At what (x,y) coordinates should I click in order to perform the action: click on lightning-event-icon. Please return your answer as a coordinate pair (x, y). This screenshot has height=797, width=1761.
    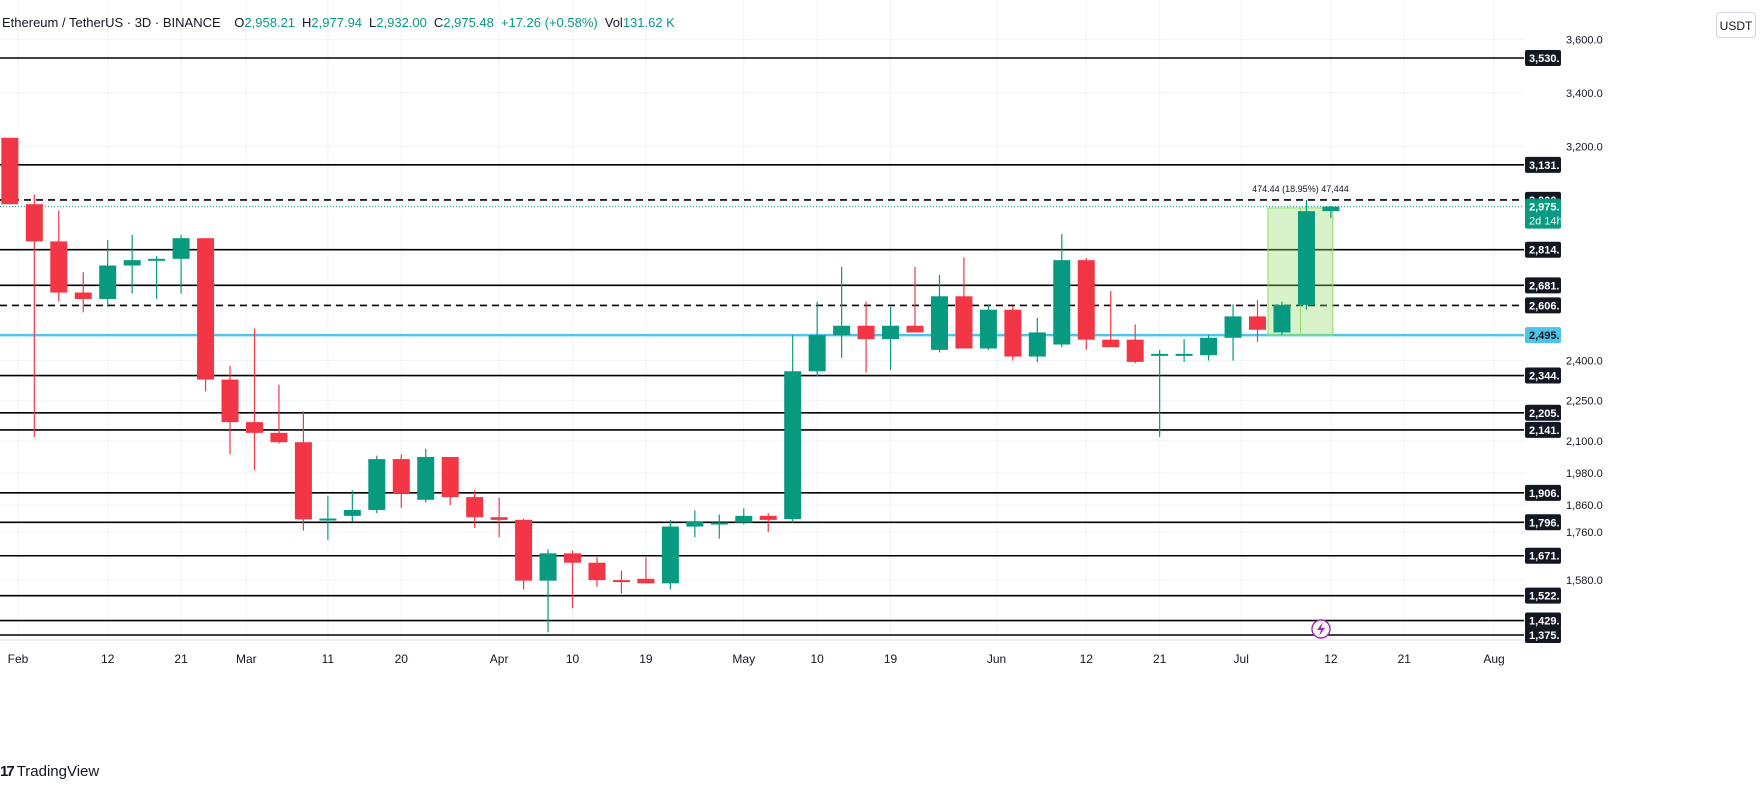
    Looking at the image, I should click on (1321, 629).